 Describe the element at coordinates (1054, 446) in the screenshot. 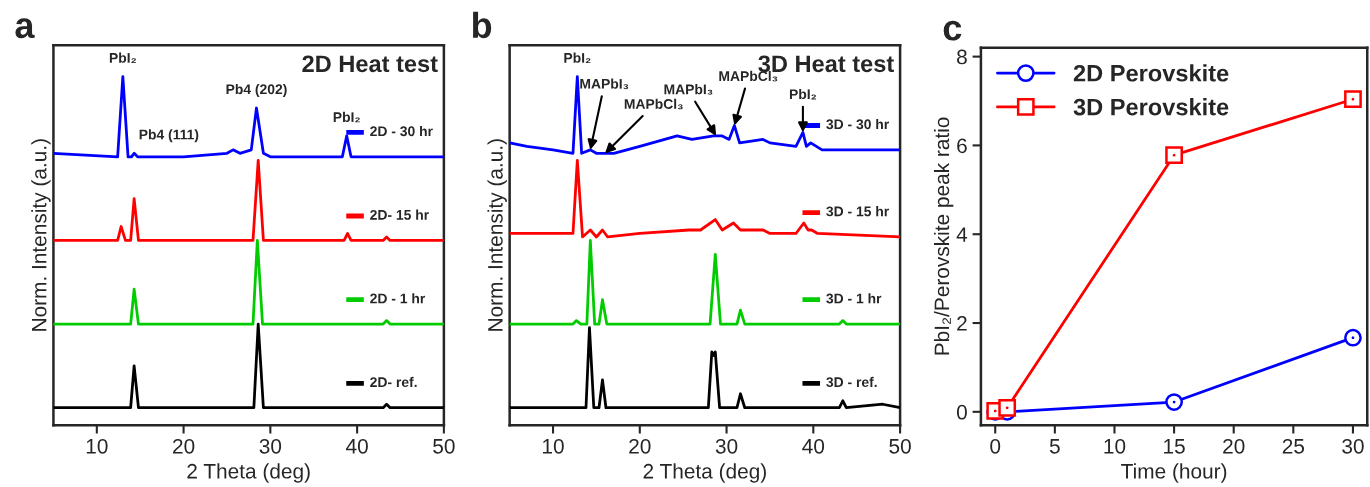

I see `x-tick-label: 5` at that location.